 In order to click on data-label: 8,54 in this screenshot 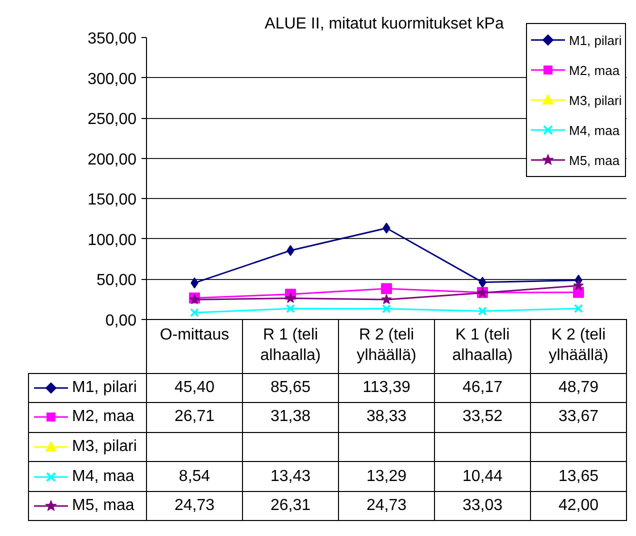, I will do `click(194, 477)`.